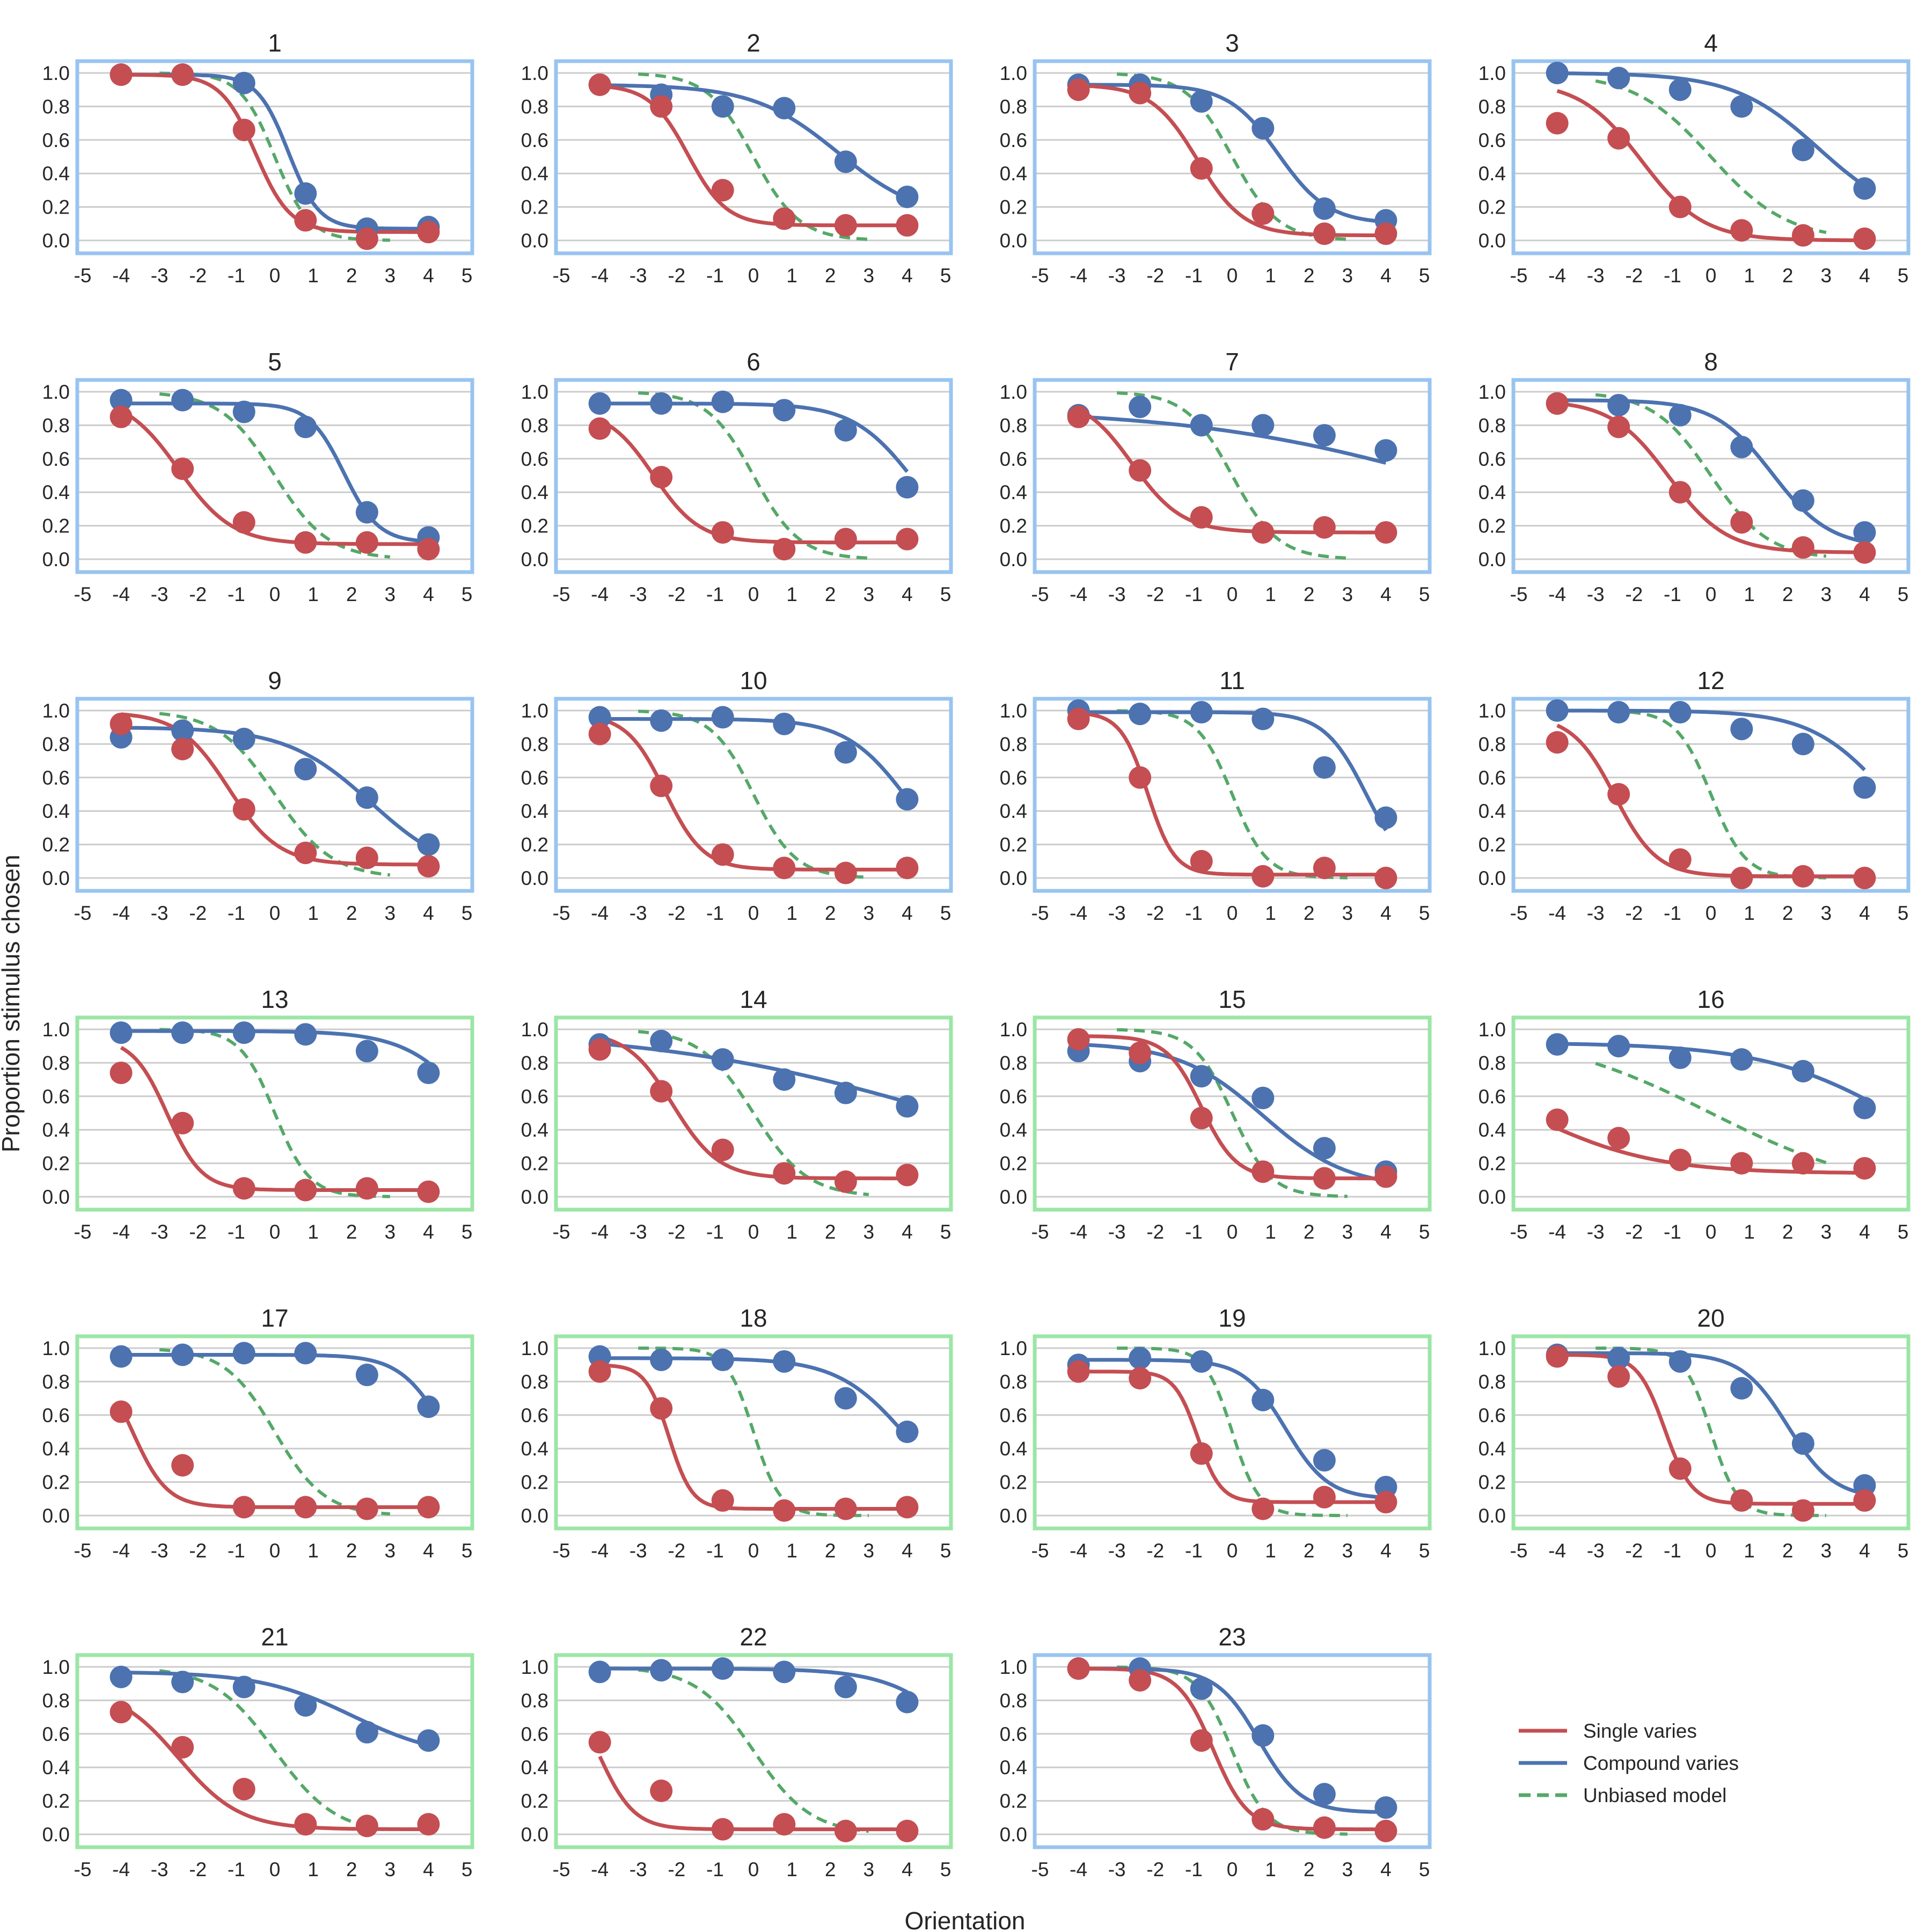 This screenshot has width=1932, height=1932. What do you see at coordinates (1216, 158) in the screenshot?
I see `panel-3: 3 0.0 0.2 0.4 0.6 0.8 1.0 -5 -4 -3 -2 -1 0 1 2 3 4 5` at bounding box center [1216, 158].